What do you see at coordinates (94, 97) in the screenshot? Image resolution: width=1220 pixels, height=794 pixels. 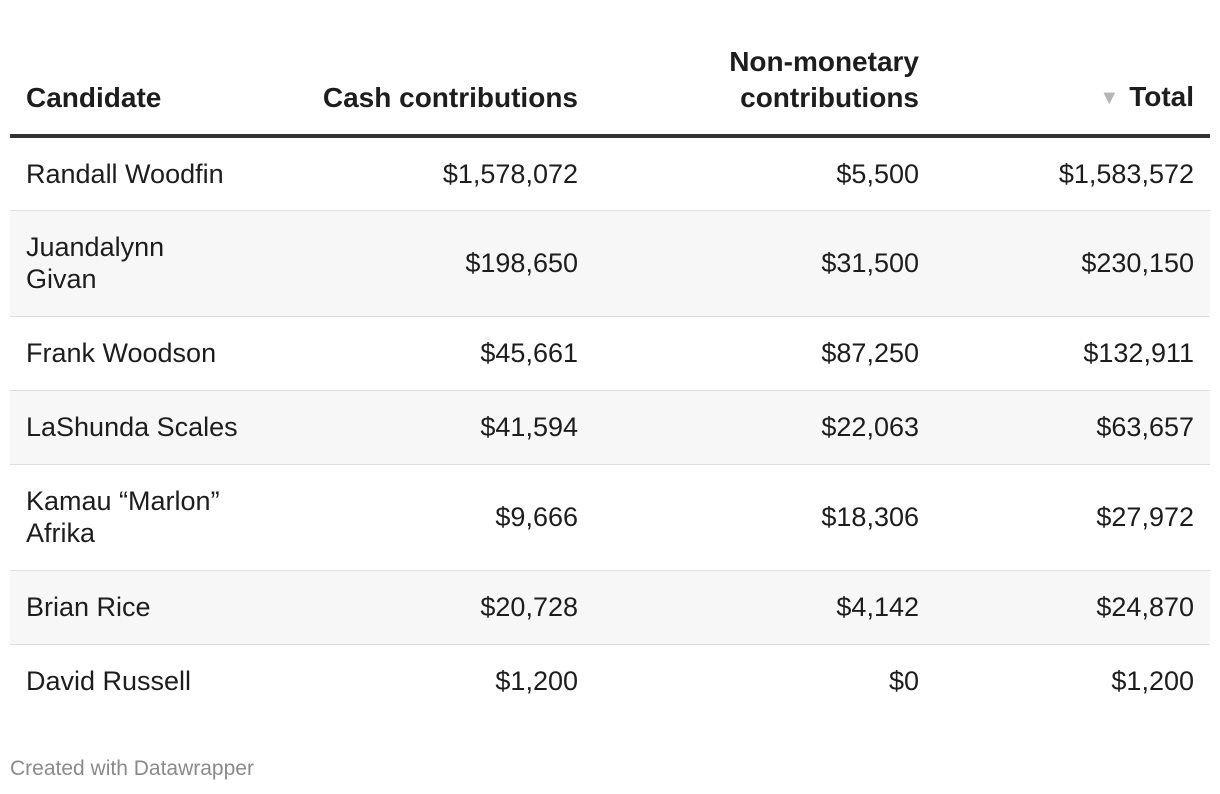 I see `column-header-label: Candidate` at bounding box center [94, 97].